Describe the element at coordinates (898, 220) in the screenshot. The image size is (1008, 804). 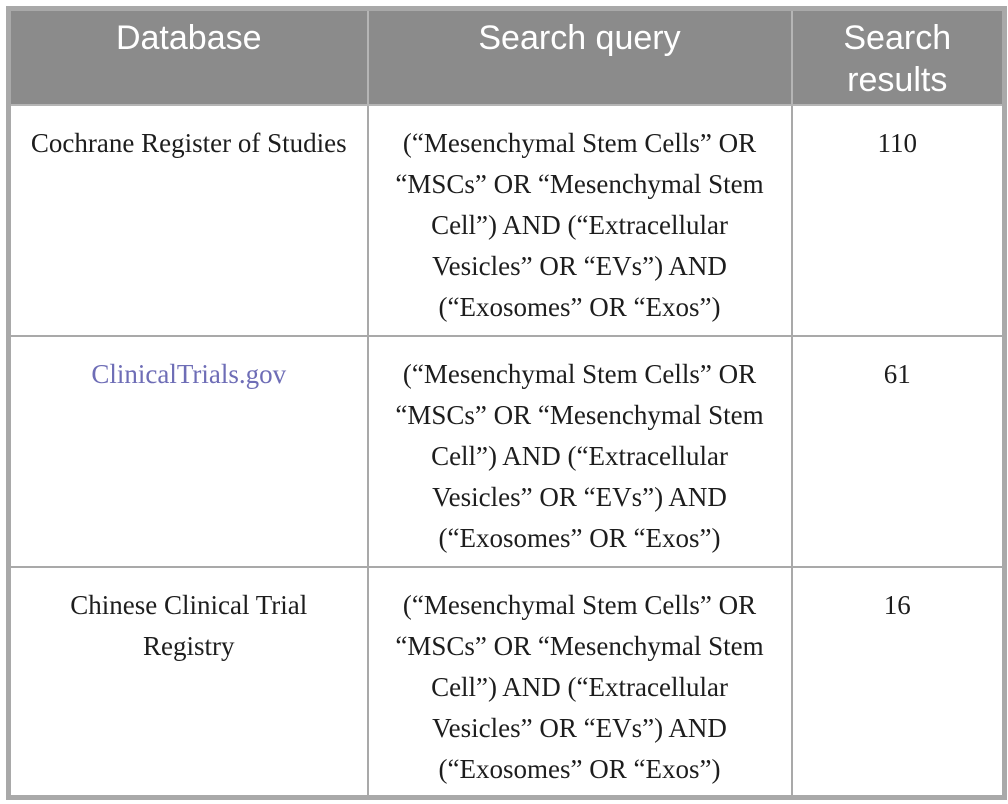
I see `search-results-cell: 110` at that location.